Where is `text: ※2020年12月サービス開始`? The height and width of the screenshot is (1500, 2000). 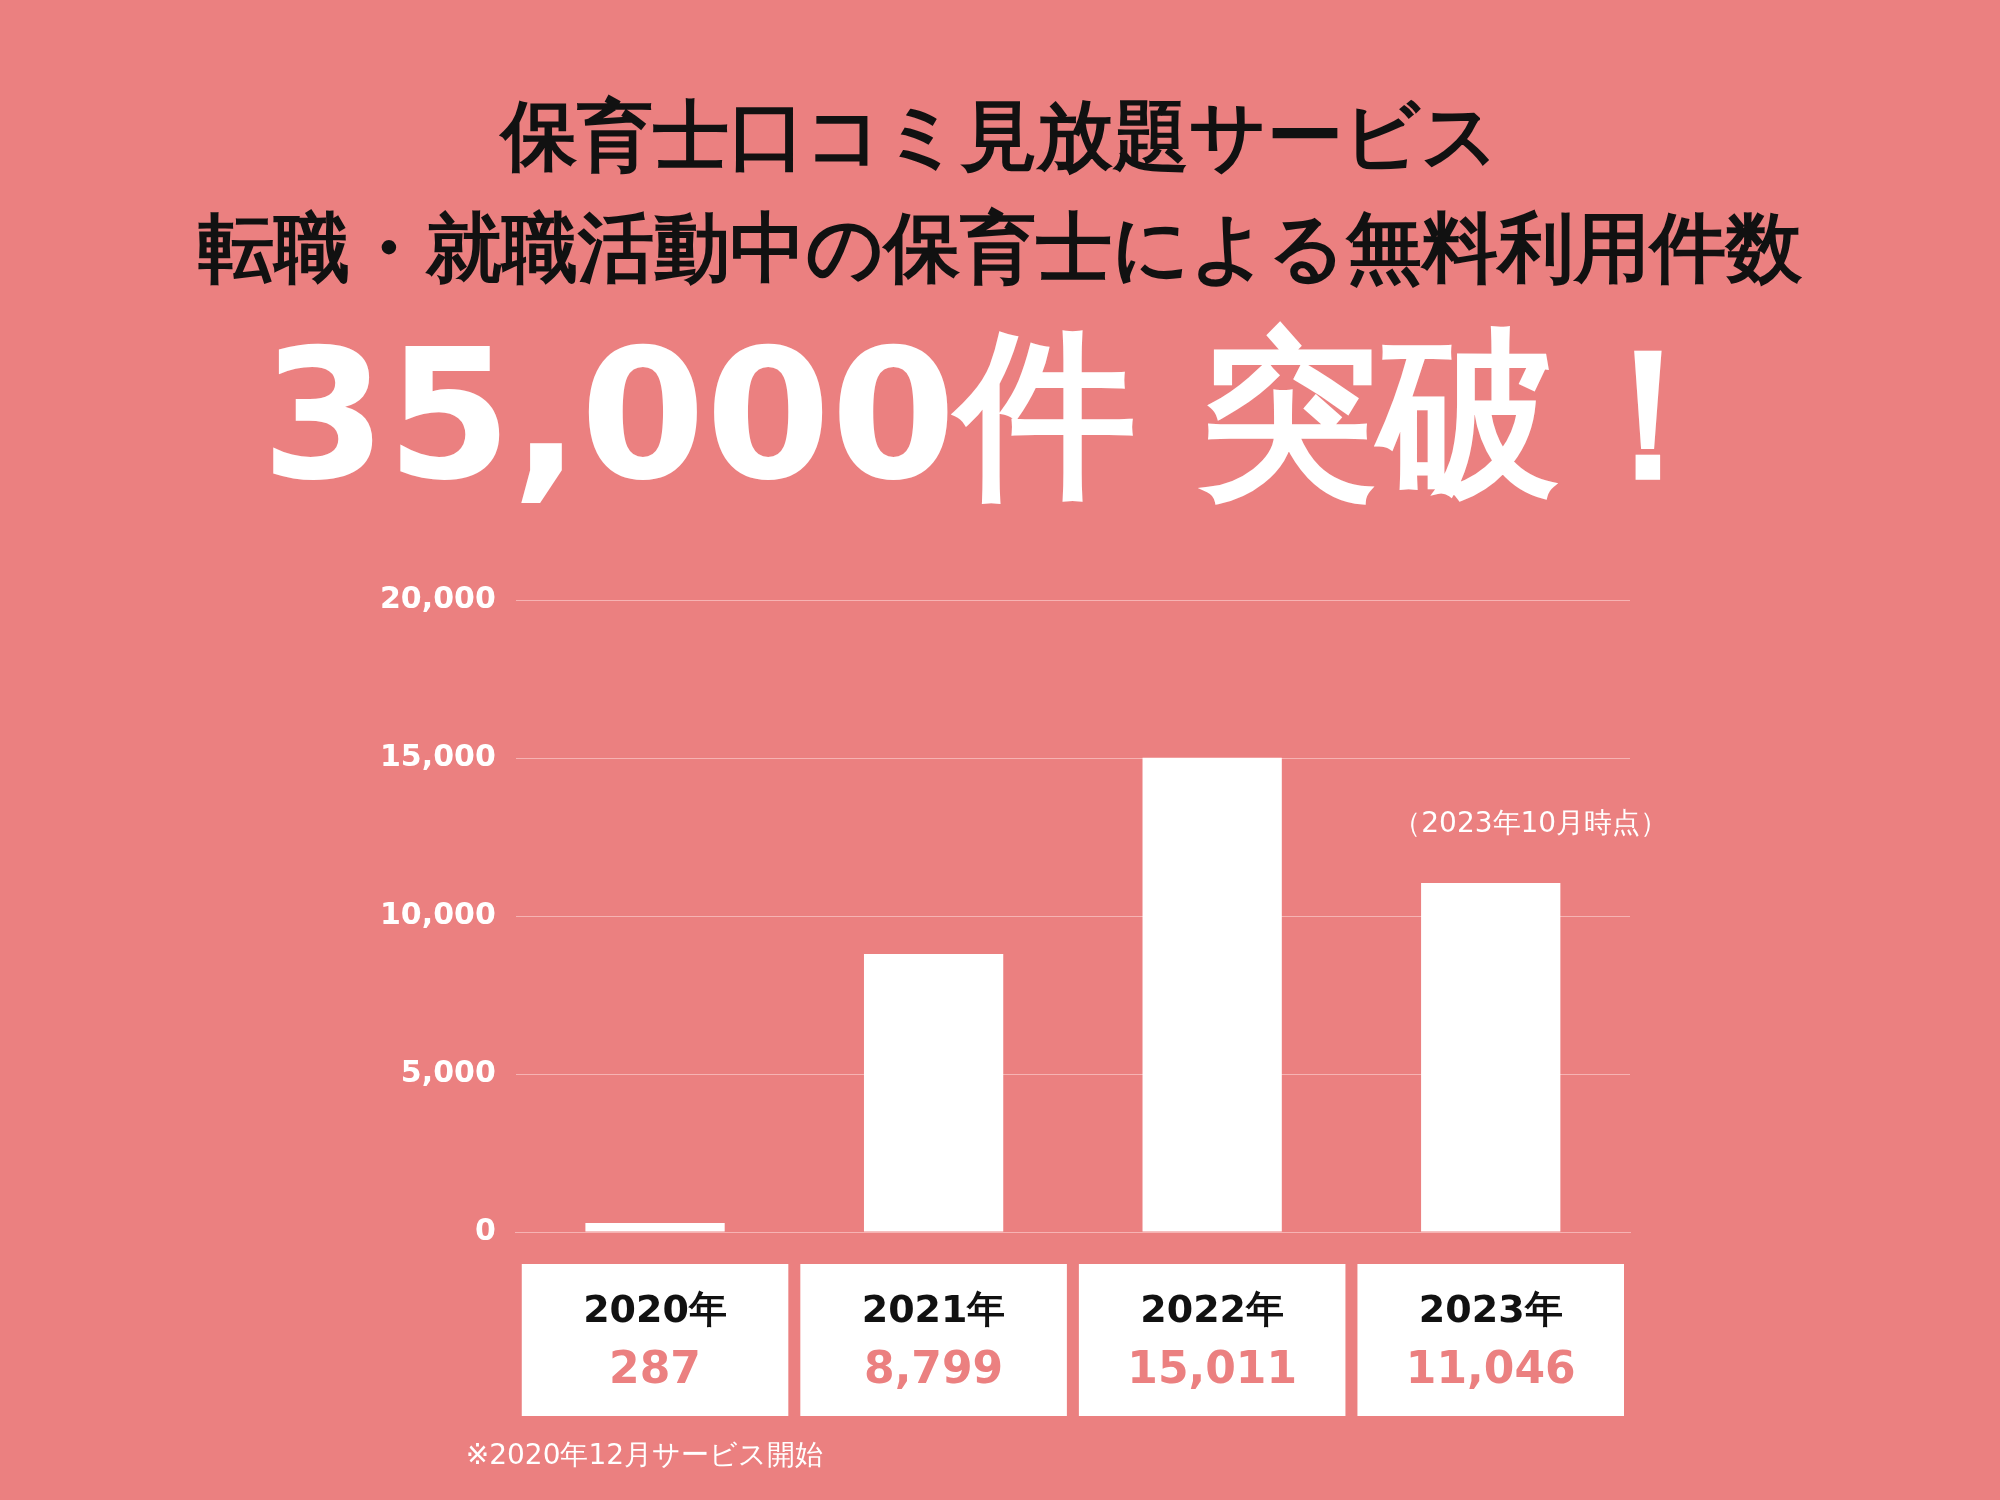 text: ※2020年12月サービス開始 is located at coordinates (644, 1455).